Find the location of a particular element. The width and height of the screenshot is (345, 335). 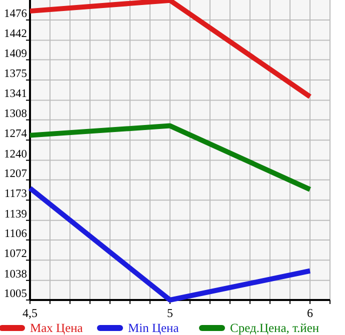

legend-label: Max Цена is located at coordinates (57, 328).